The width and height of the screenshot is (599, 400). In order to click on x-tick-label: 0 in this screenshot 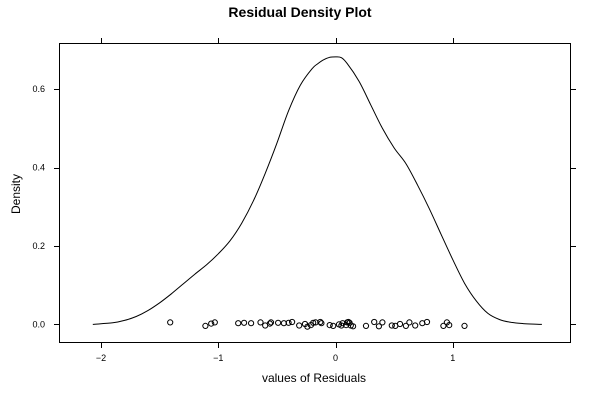, I will do `click(335, 358)`.